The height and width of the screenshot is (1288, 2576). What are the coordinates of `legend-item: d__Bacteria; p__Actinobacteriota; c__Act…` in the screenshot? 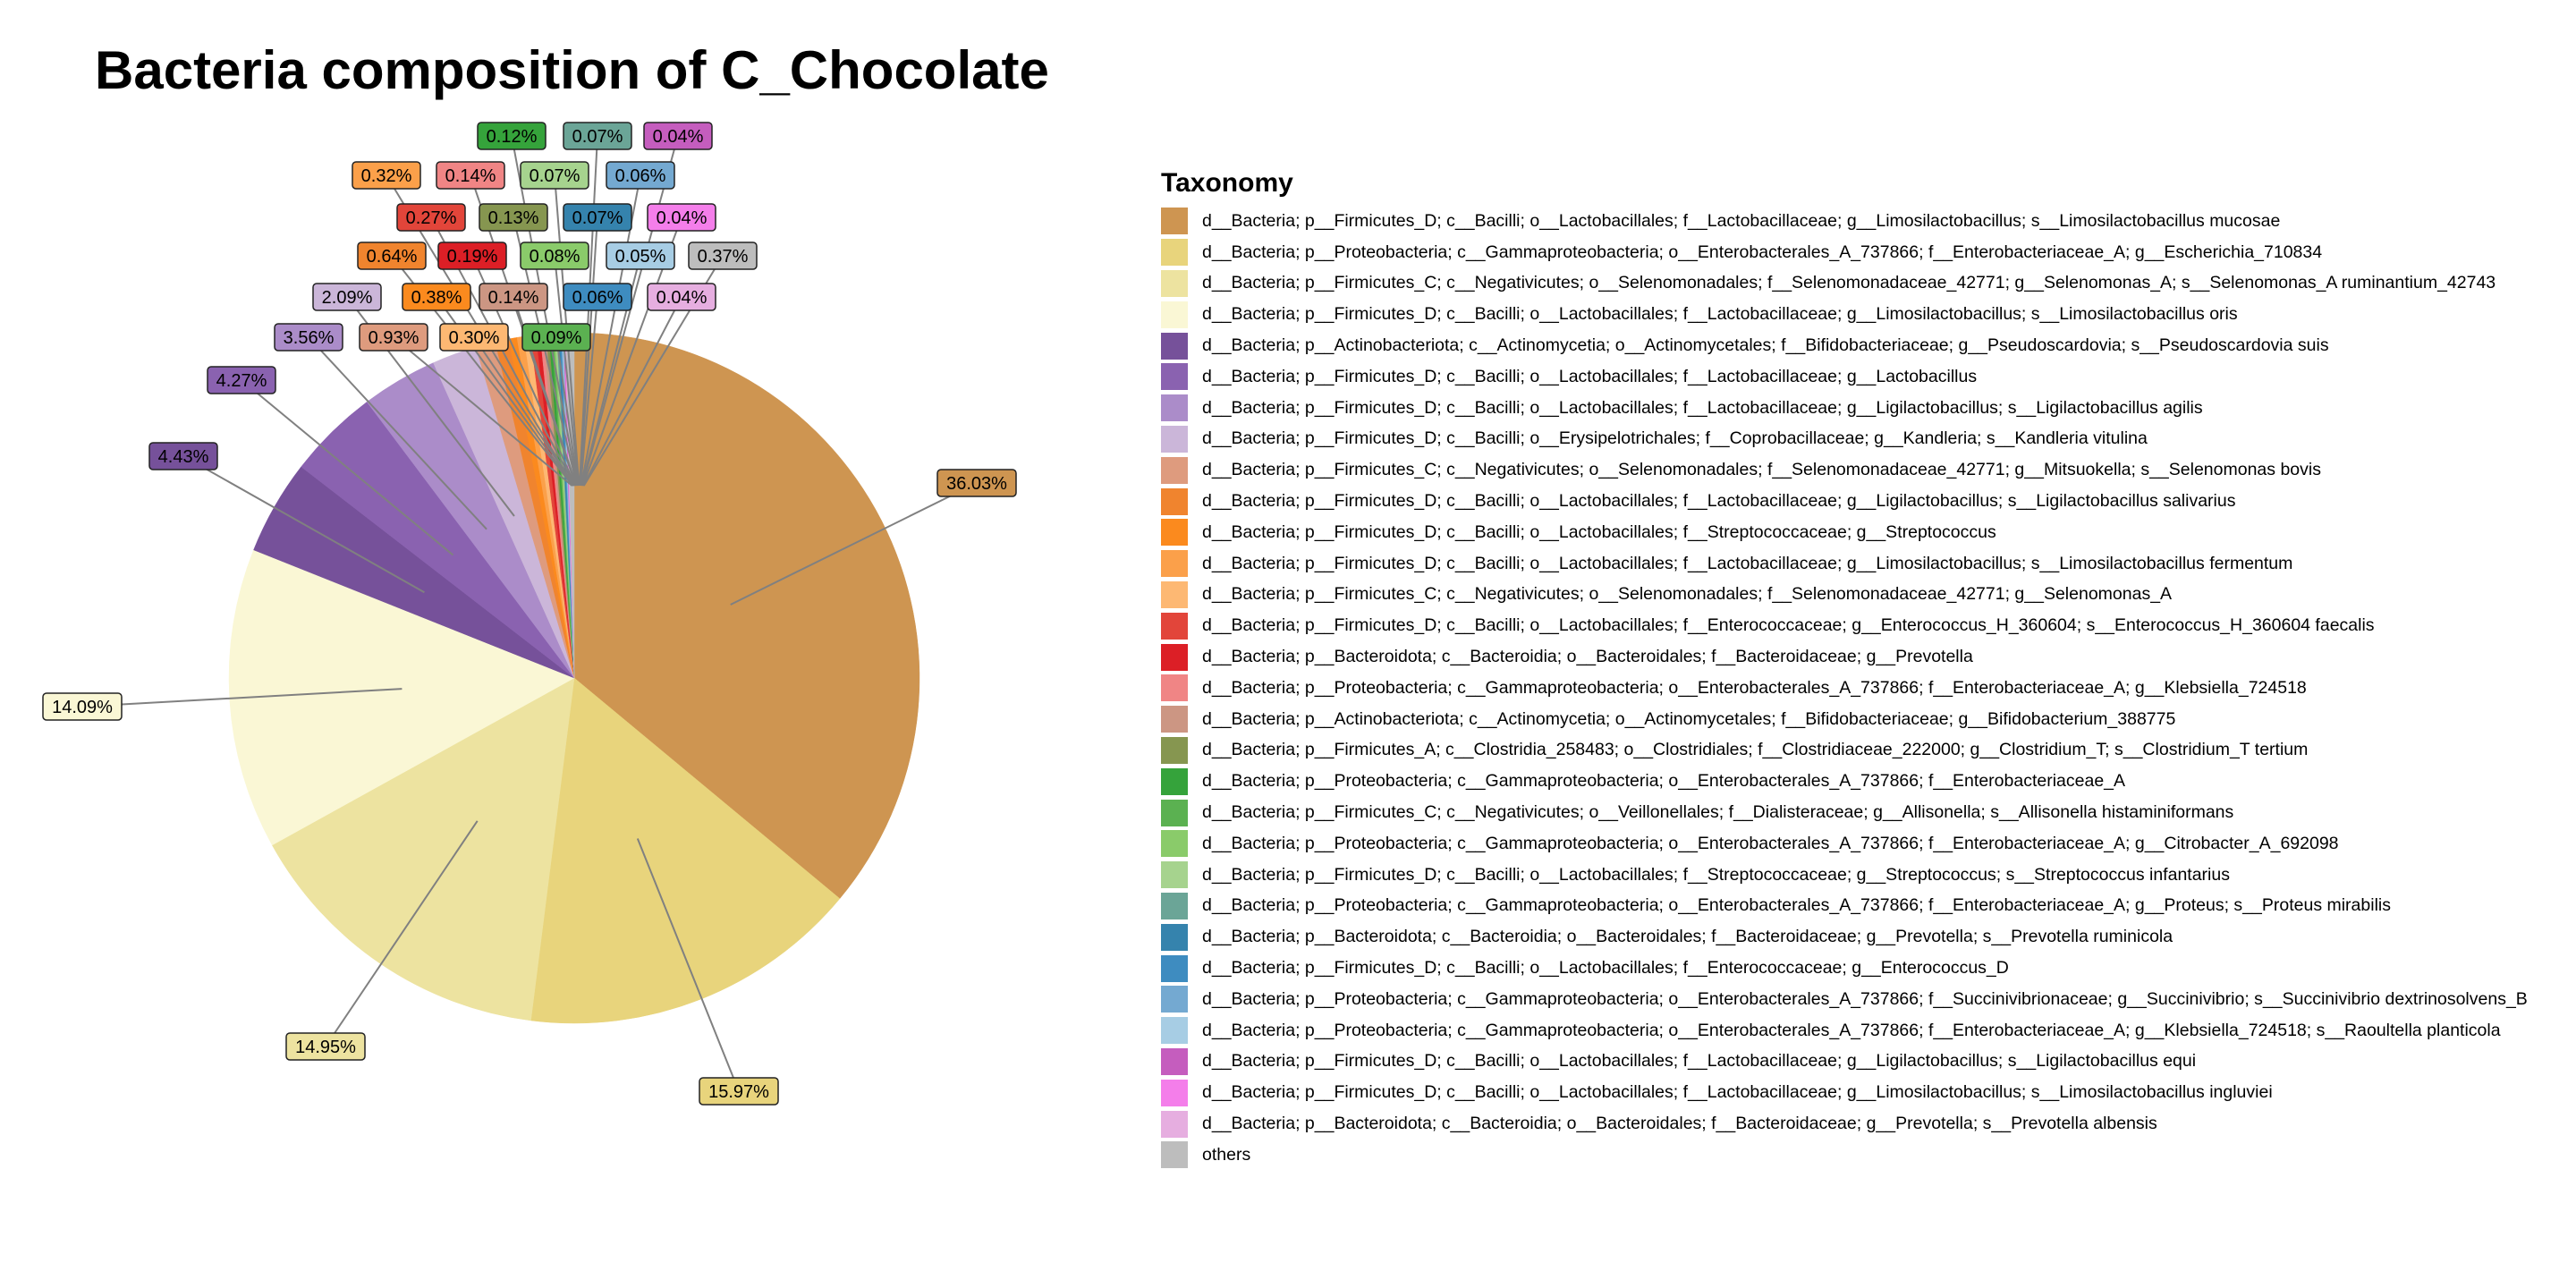 It's located at (1844, 719).